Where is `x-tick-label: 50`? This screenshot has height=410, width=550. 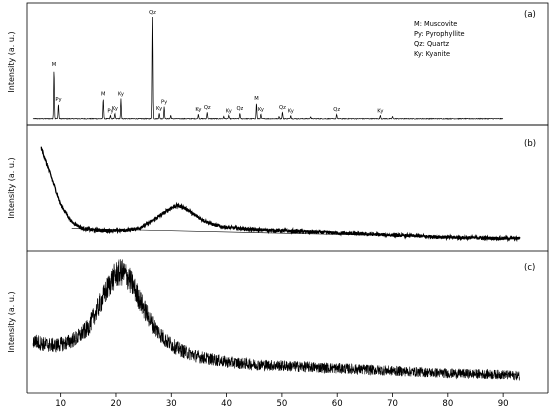 x-tick-label: 50 is located at coordinates (281, 404).